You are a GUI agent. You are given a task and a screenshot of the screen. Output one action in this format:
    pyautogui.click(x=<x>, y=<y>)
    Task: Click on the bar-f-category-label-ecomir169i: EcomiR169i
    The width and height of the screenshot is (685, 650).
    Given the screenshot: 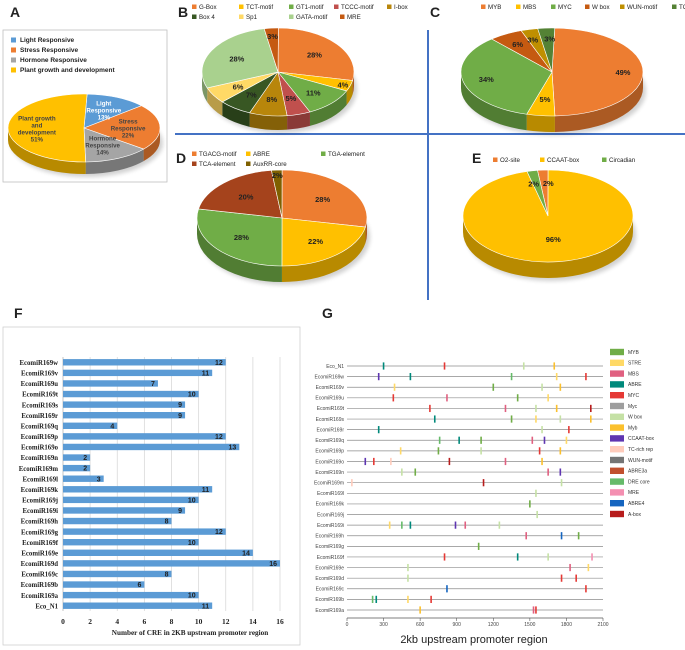 What is the action you would take?
    pyautogui.click(x=41, y=511)
    